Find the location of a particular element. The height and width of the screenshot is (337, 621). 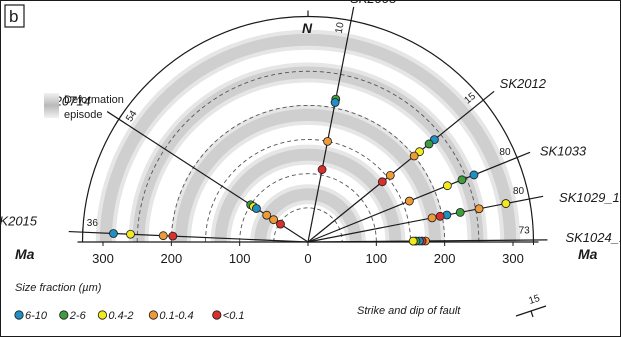

deformation-legend-line1: Deformation is located at coordinates (94, 100).